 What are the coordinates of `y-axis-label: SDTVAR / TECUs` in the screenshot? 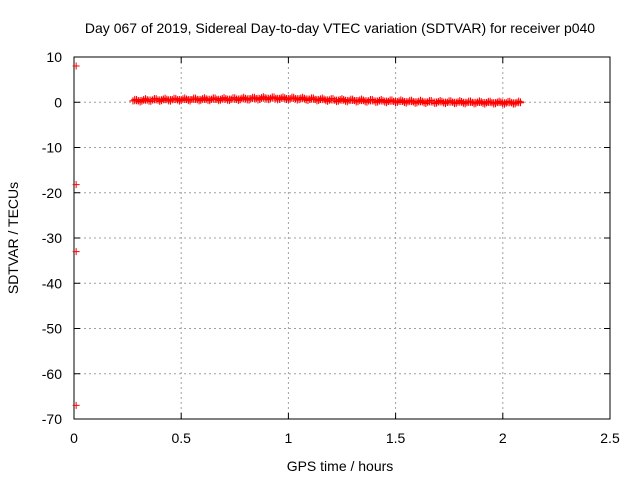 It's located at (13, 238).